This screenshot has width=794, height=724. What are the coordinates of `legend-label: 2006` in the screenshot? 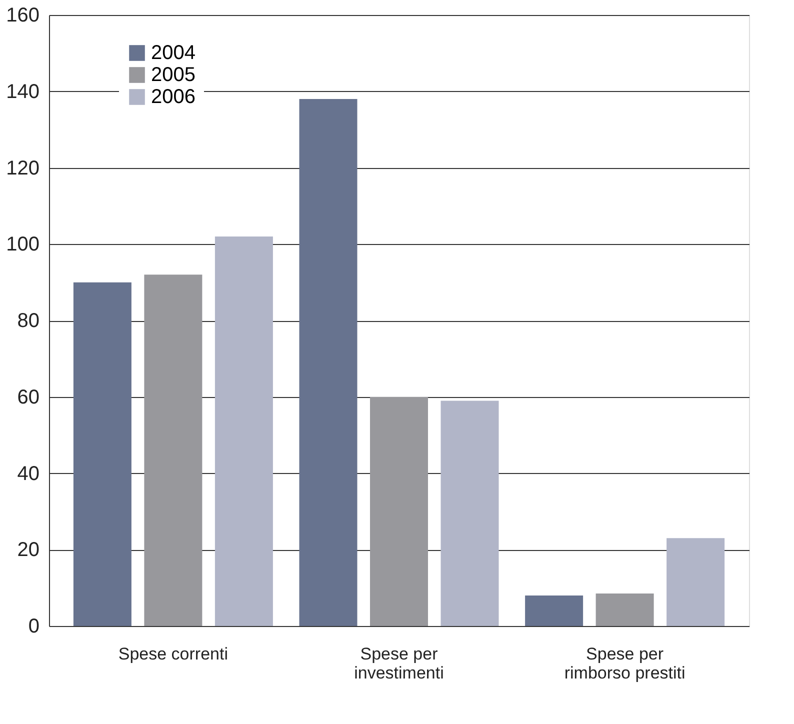 It's located at (173, 97).